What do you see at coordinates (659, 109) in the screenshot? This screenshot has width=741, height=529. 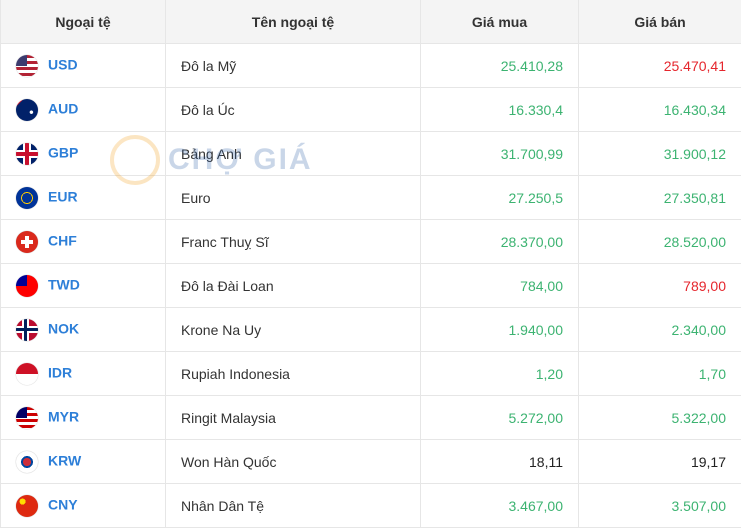 I see `sell-price: 16.430,34` at bounding box center [659, 109].